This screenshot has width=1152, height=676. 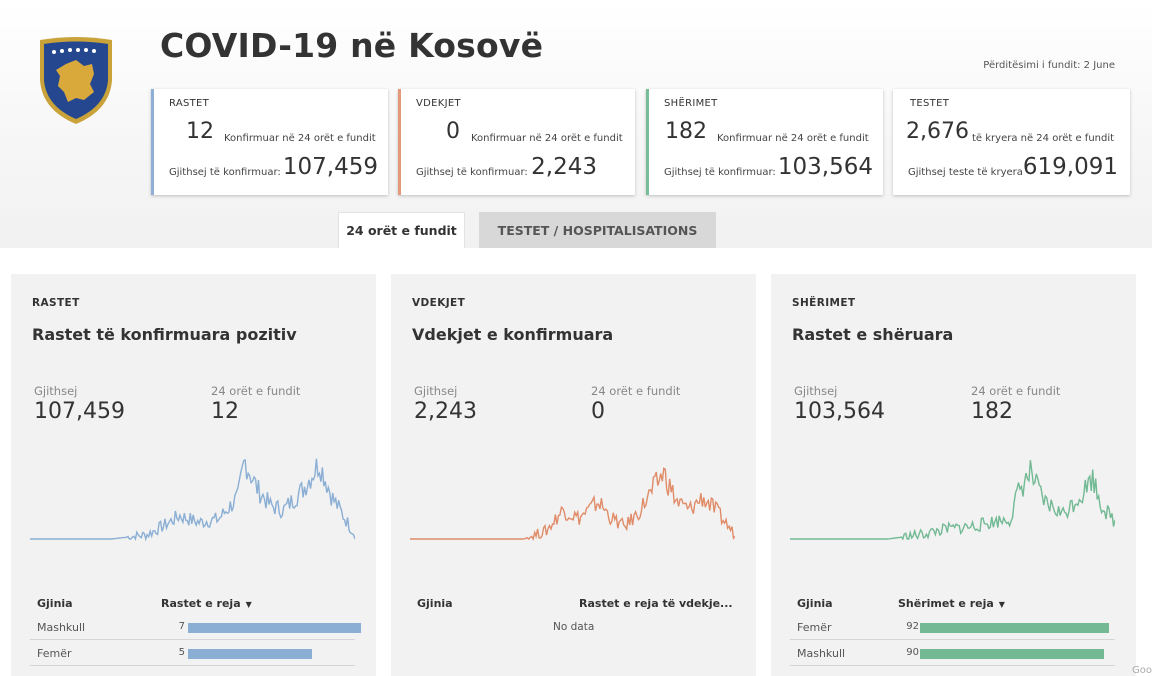 What do you see at coordinates (824, 303) in the screenshot?
I see `panel-category: SHËRIMET` at bounding box center [824, 303].